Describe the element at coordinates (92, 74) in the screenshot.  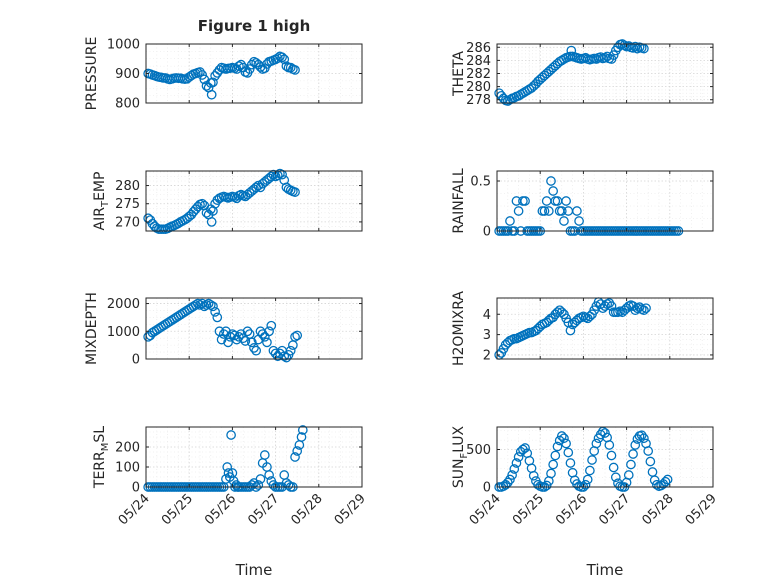
I see `y-axis-label: PRESSURE` at that location.